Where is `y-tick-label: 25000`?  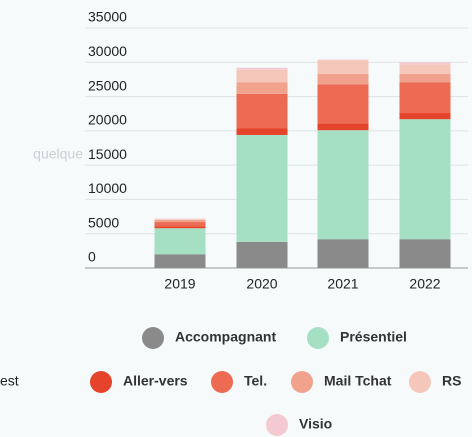
y-tick-label: 25000 is located at coordinates (107, 85).